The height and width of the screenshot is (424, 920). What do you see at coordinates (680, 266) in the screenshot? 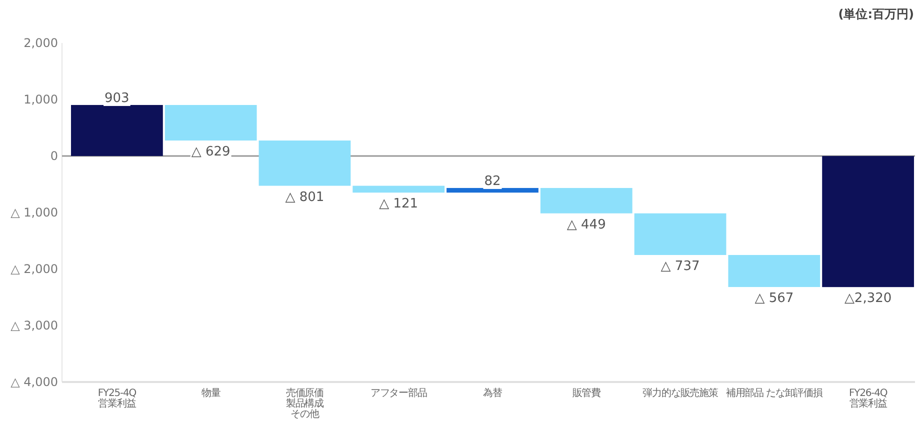
I see `data-label: △ 737` at bounding box center [680, 266].